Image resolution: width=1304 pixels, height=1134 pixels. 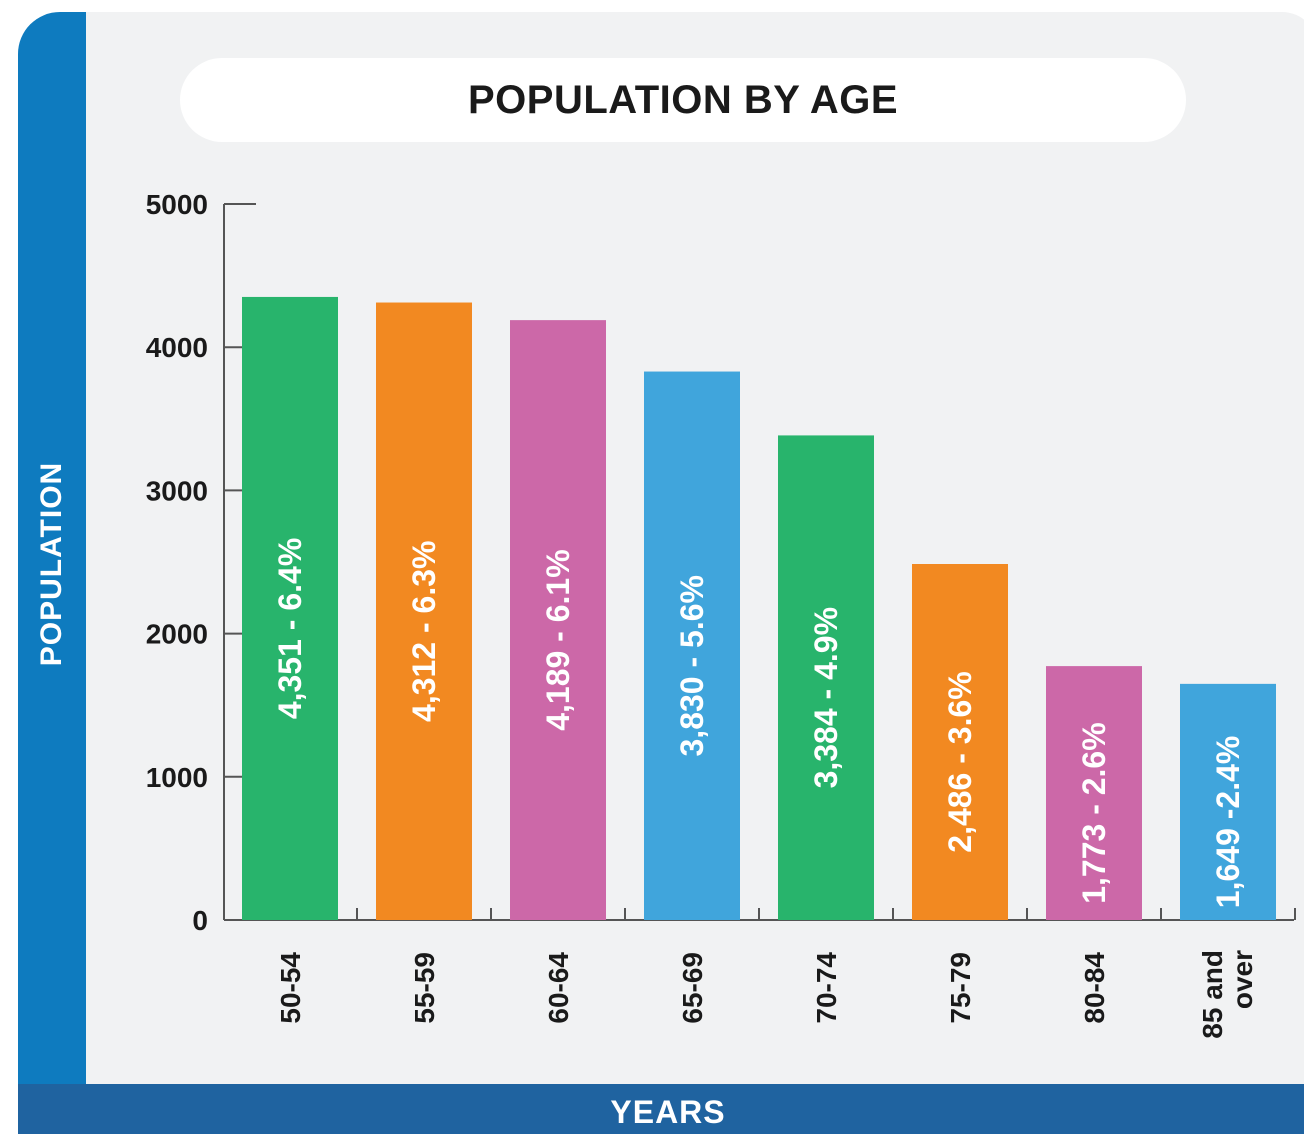 What do you see at coordinates (826, 697) in the screenshot?
I see `bar-data-label: 3,384 - 4.9%` at bounding box center [826, 697].